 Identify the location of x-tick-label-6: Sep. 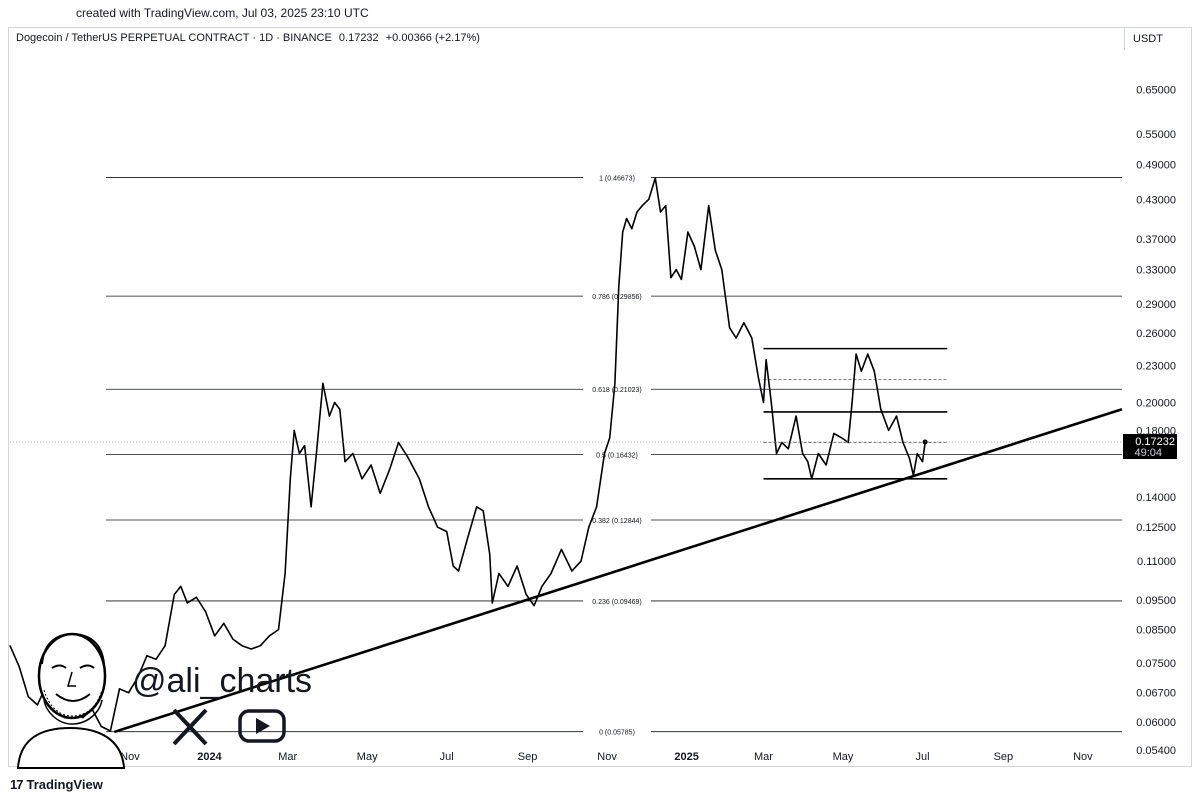
(528, 757).